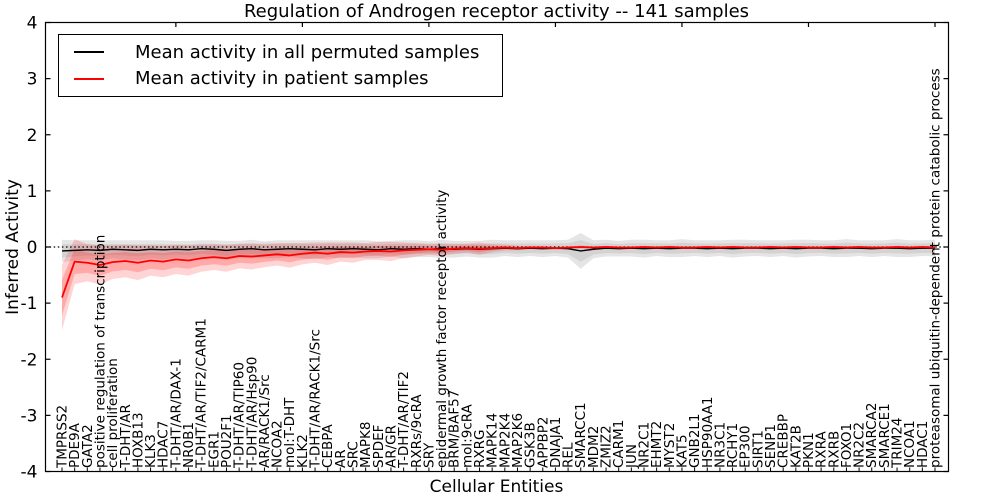  I want to click on permuted-band-outer, so click(498, 250).